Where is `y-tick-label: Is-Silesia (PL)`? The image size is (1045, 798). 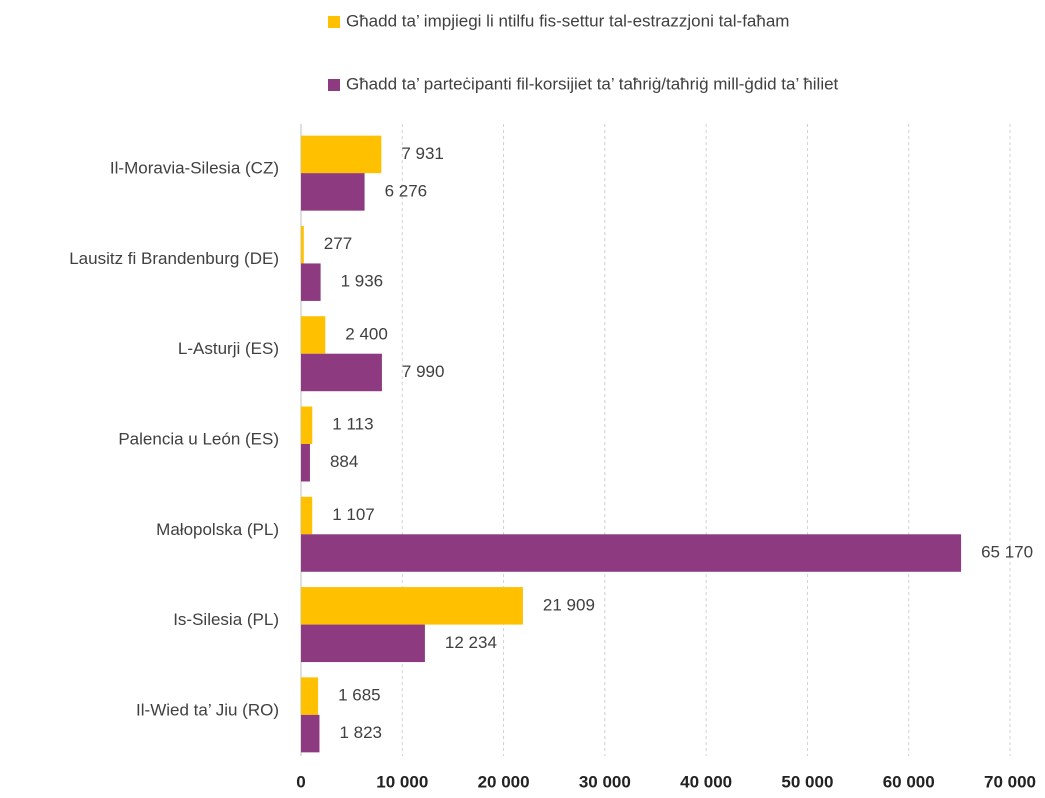
y-tick-label: Is-Silesia (PL) is located at coordinates (226, 619).